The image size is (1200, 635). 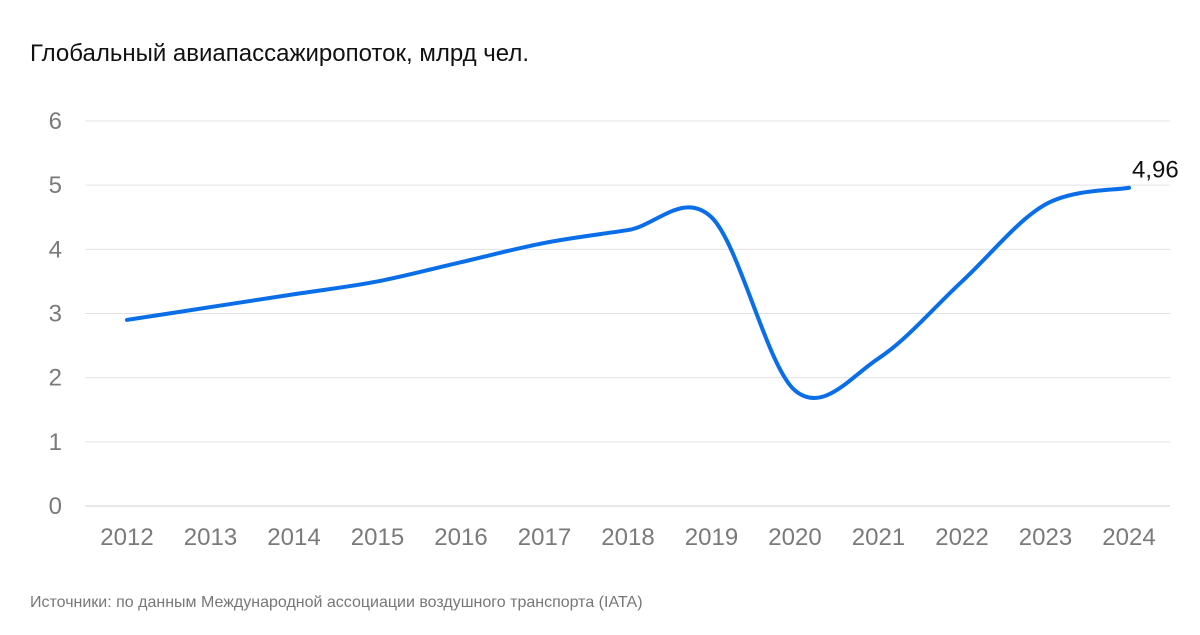 What do you see at coordinates (55, 121) in the screenshot?
I see `y-tick-label: 6` at bounding box center [55, 121].